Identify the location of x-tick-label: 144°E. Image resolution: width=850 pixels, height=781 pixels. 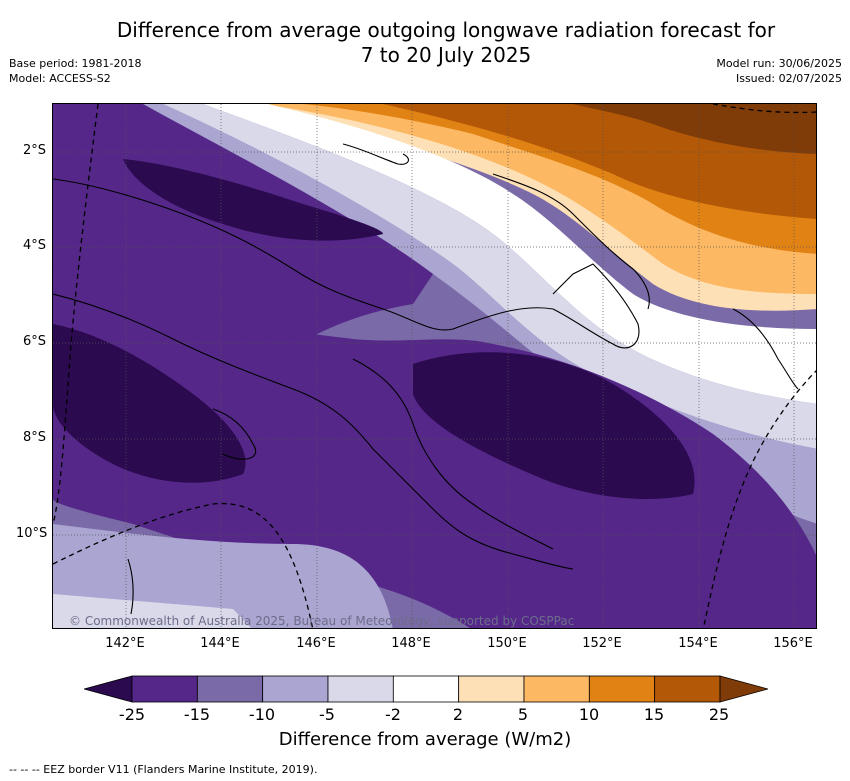
(220, 643).